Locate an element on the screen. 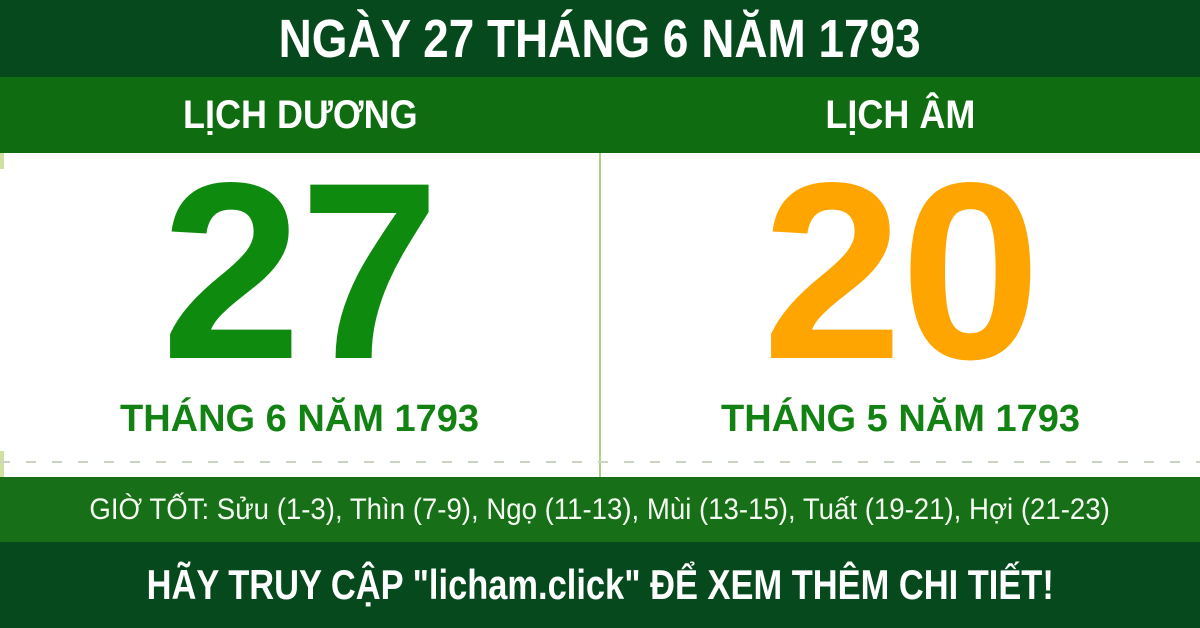 The image size is (1200, 628). lunar-day-number: 20 is located at coordinates (901, 271).